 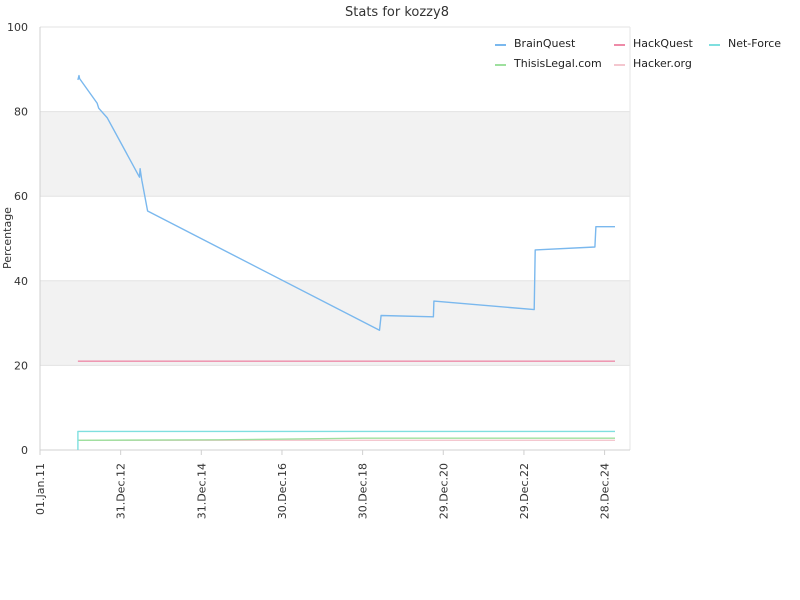 What do you see at coordinates (24, 450) in the screenshot?
I see `y-tick-label: 0` at bounding box center [24, 450].